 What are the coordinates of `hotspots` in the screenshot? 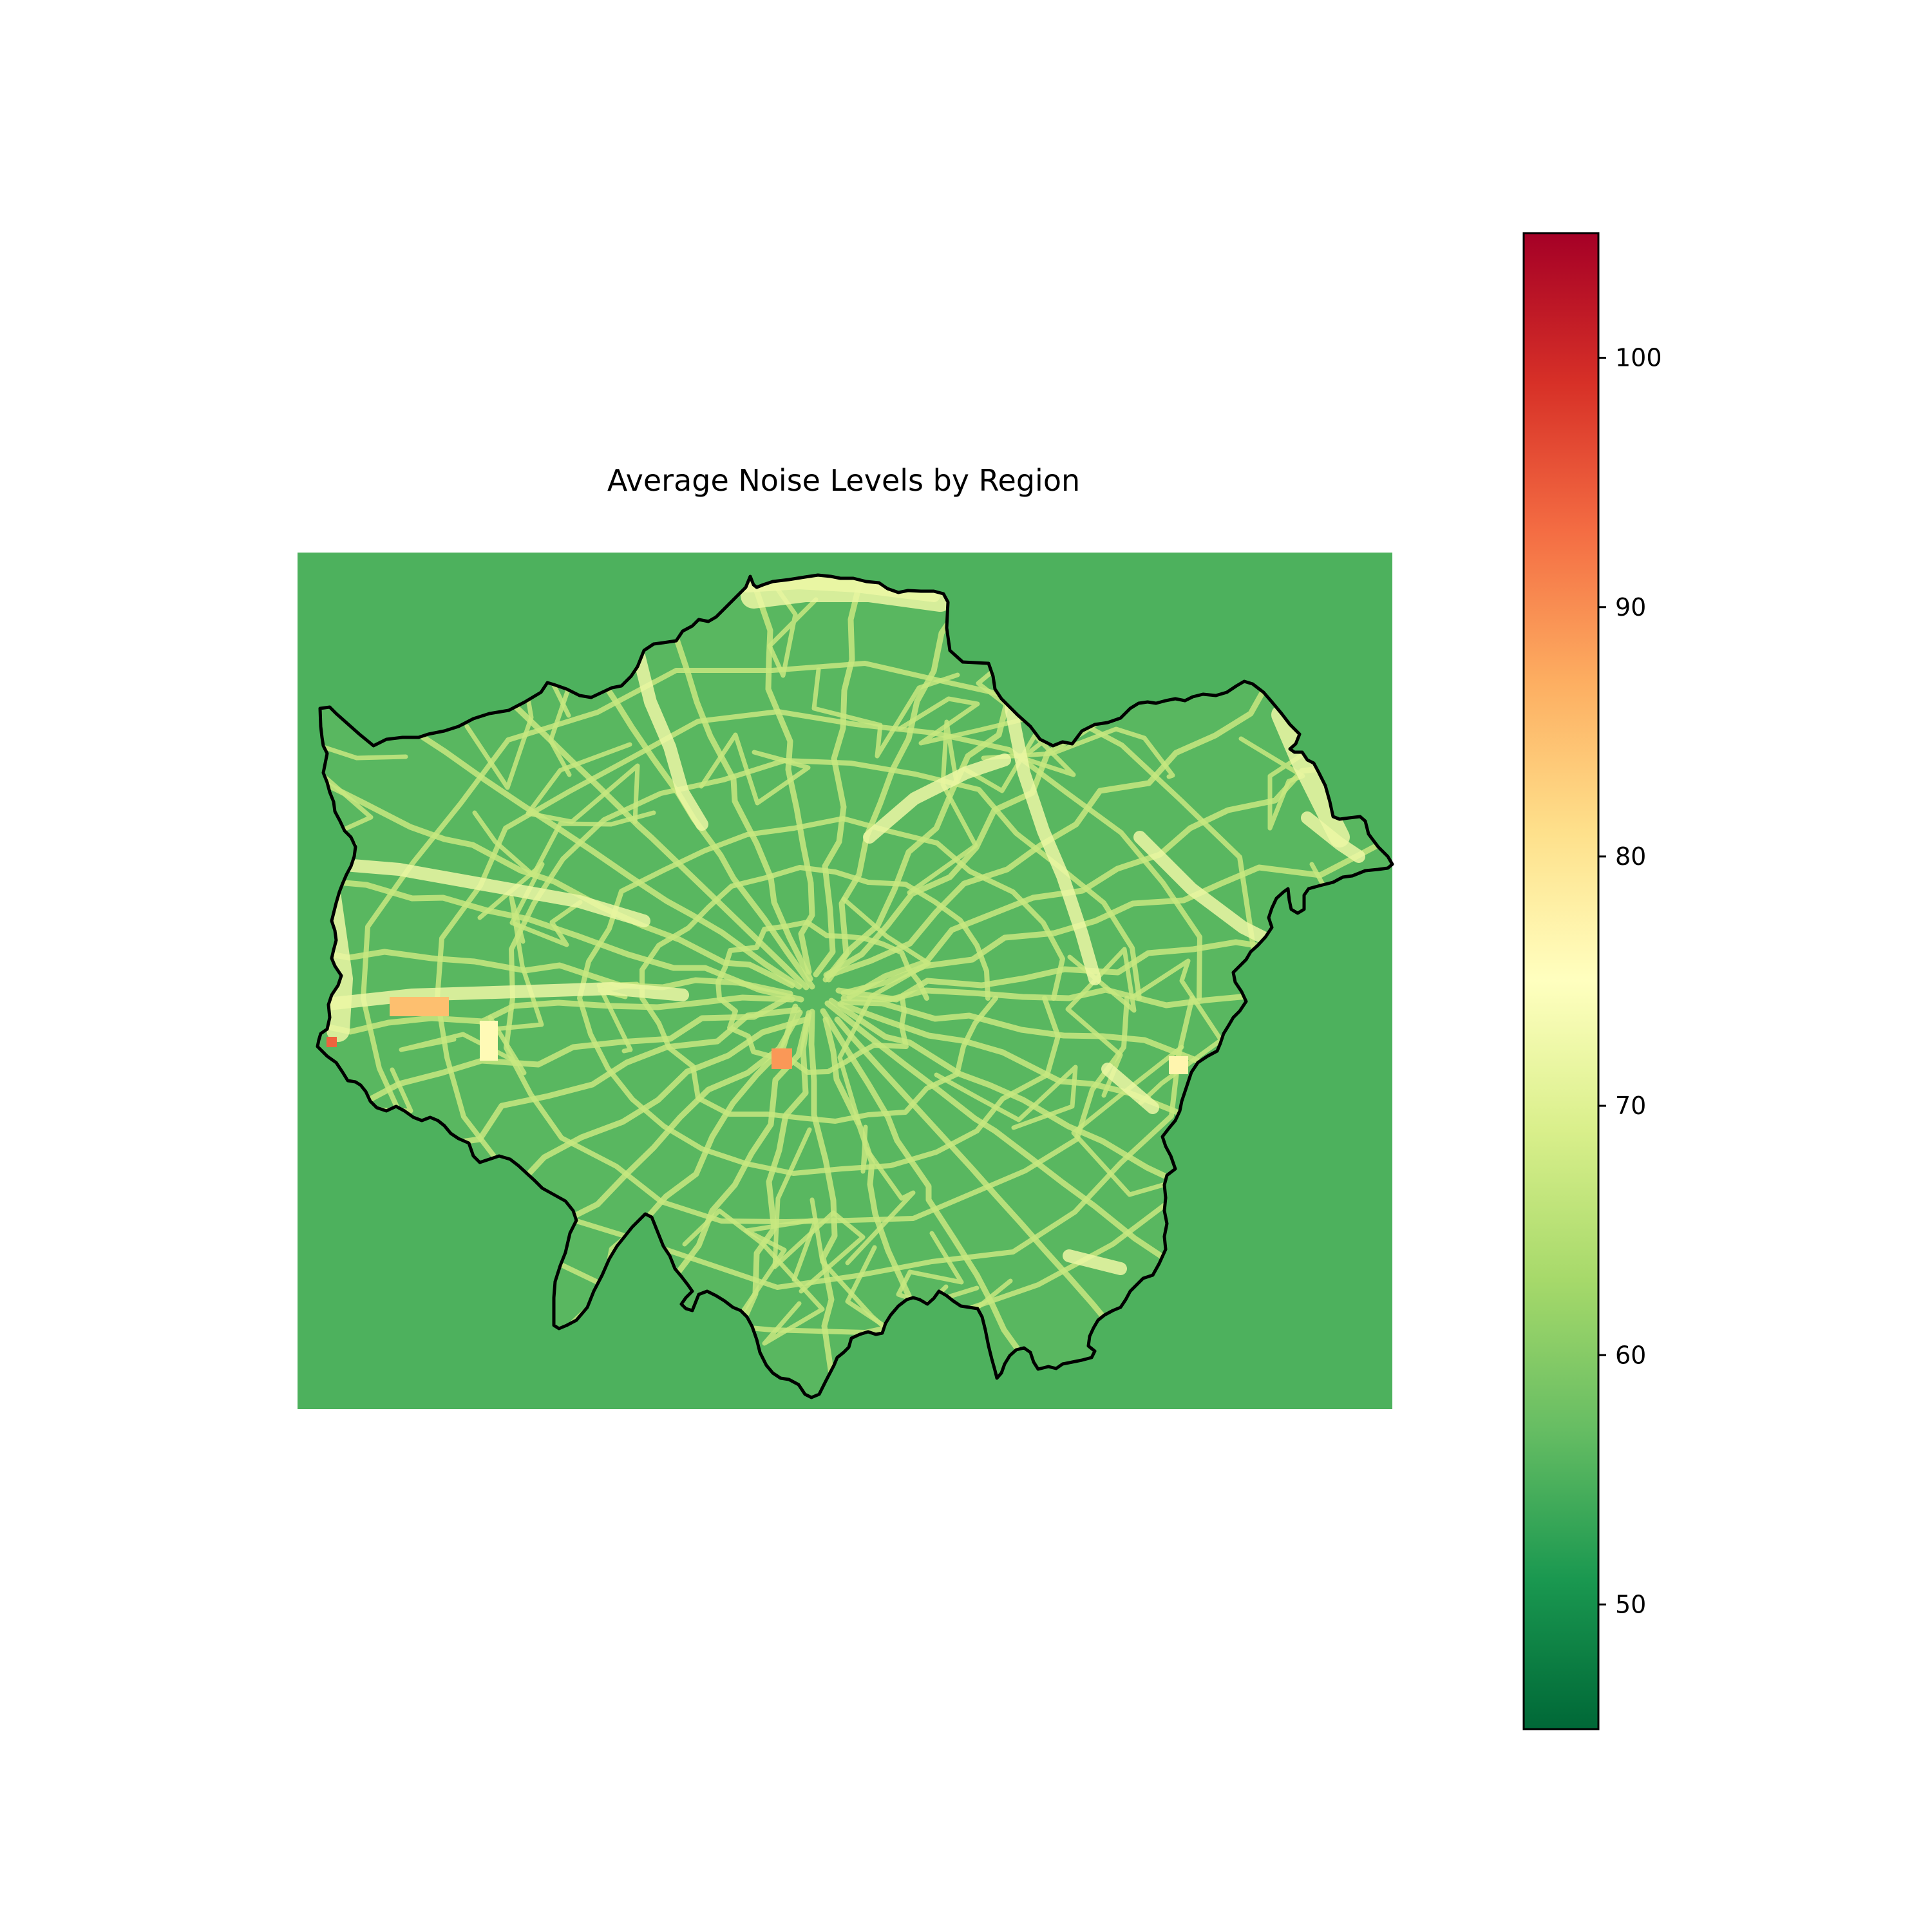 It's located at (757, 1035).